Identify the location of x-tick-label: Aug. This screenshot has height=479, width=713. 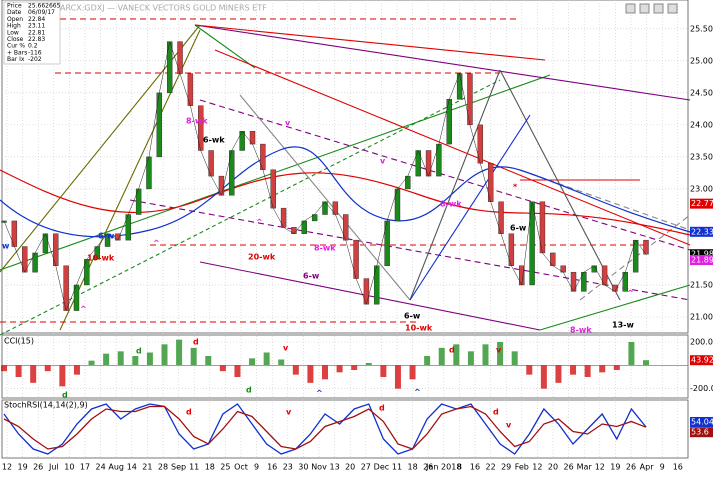
(116, 467).